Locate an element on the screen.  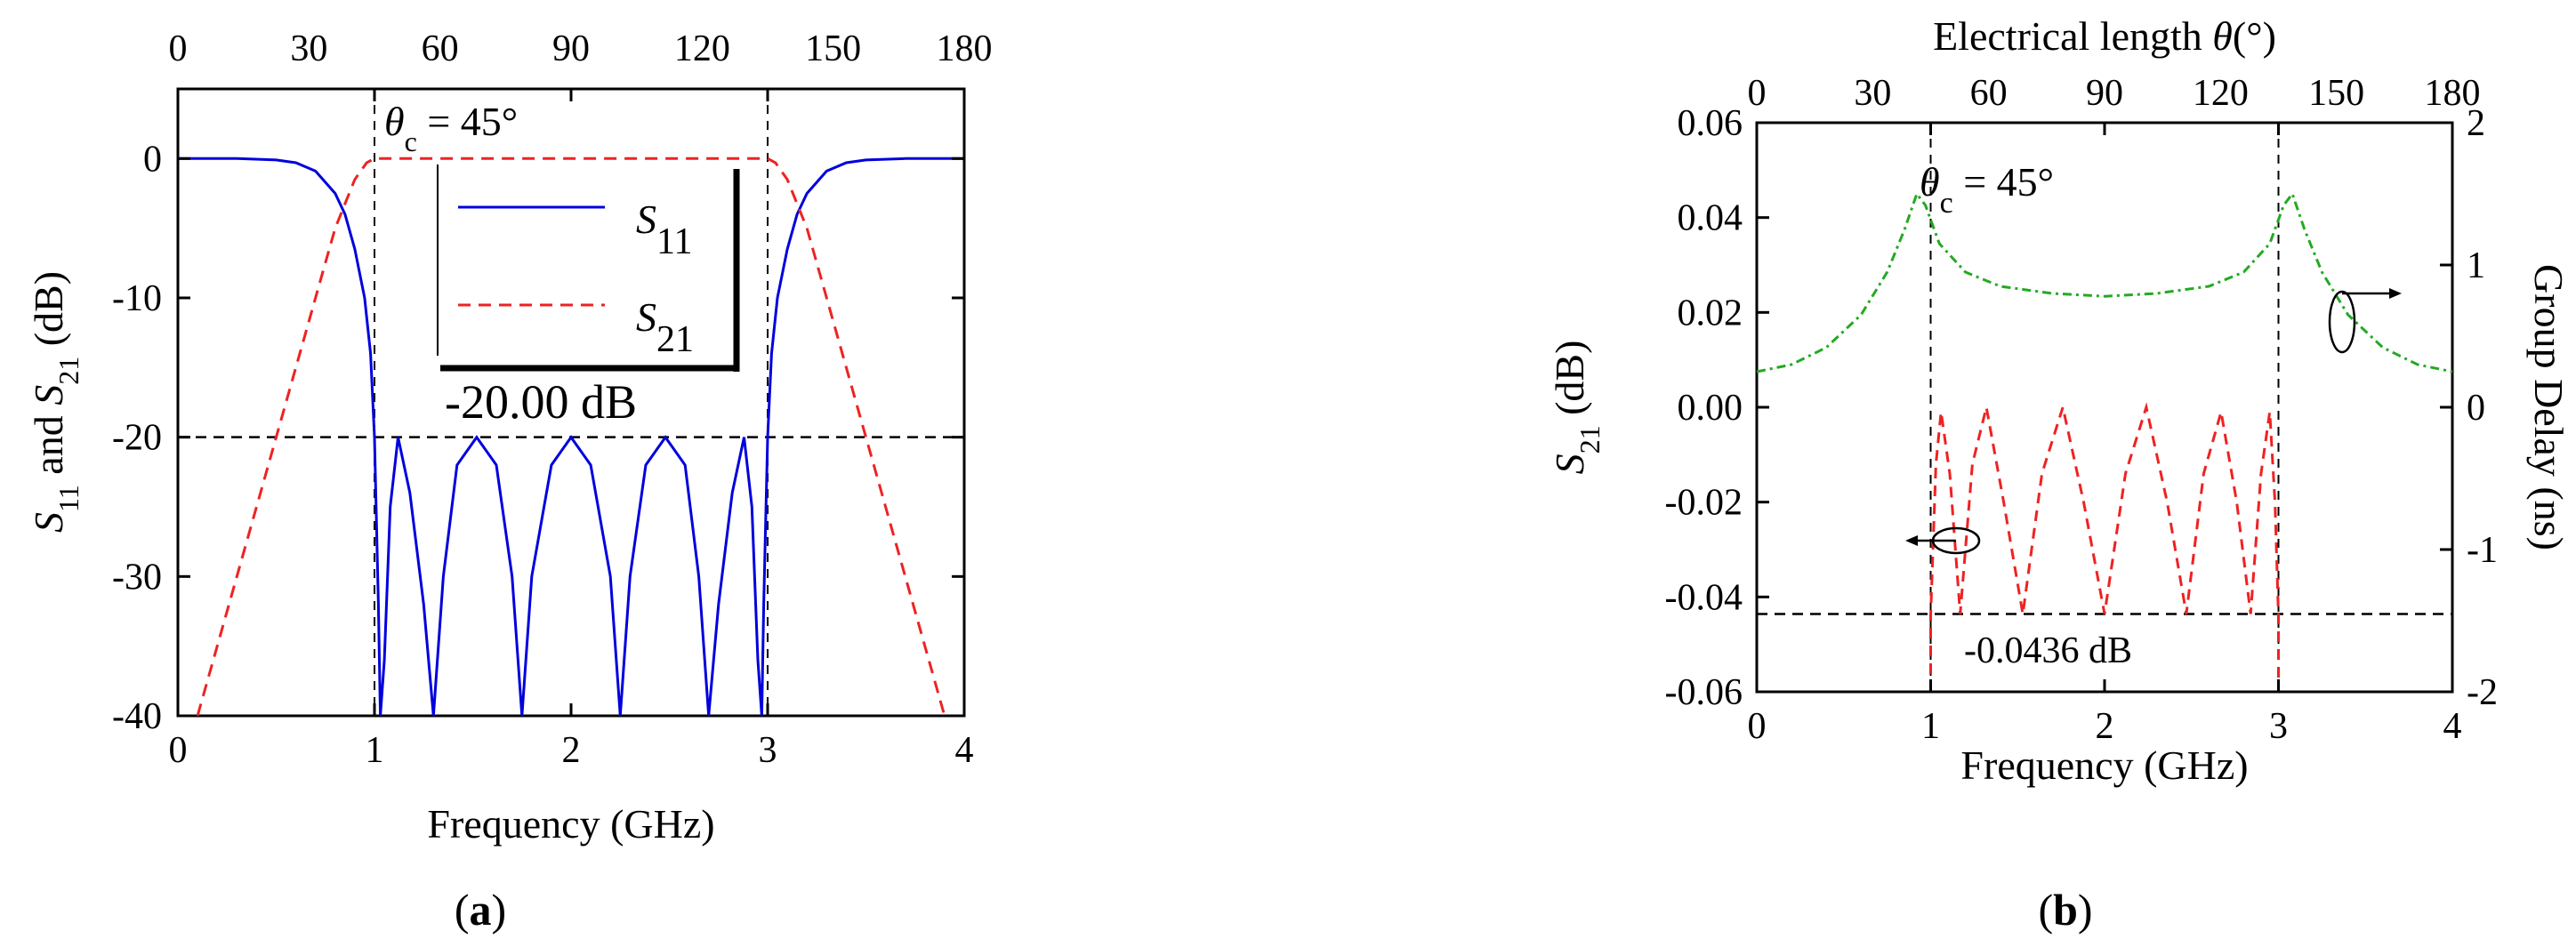
y-tick-label: -30 is located at coordinates (137, 577).